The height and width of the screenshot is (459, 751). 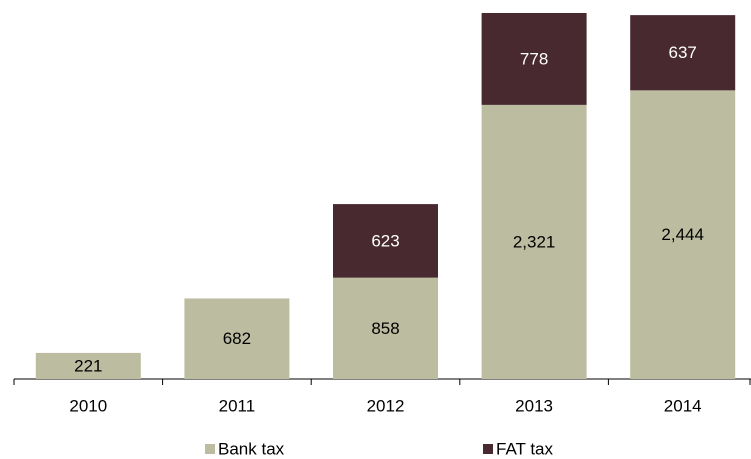 What do you see at coordinates (386, 405) in the screenshot?
I see `x-tick-label: 2012` at bounding box center [386, 405].